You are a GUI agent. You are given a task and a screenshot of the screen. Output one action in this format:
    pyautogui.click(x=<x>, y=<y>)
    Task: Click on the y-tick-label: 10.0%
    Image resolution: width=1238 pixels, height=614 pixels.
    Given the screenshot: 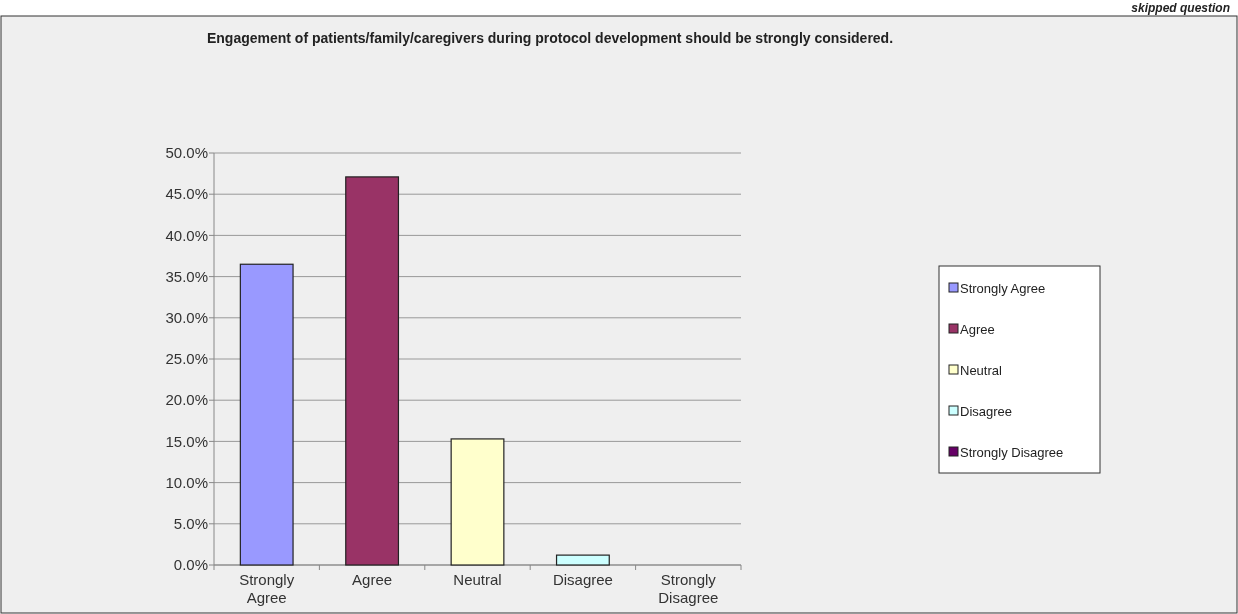 What is the action you would take?
    pyautogui.click(x=186, y=482)
    